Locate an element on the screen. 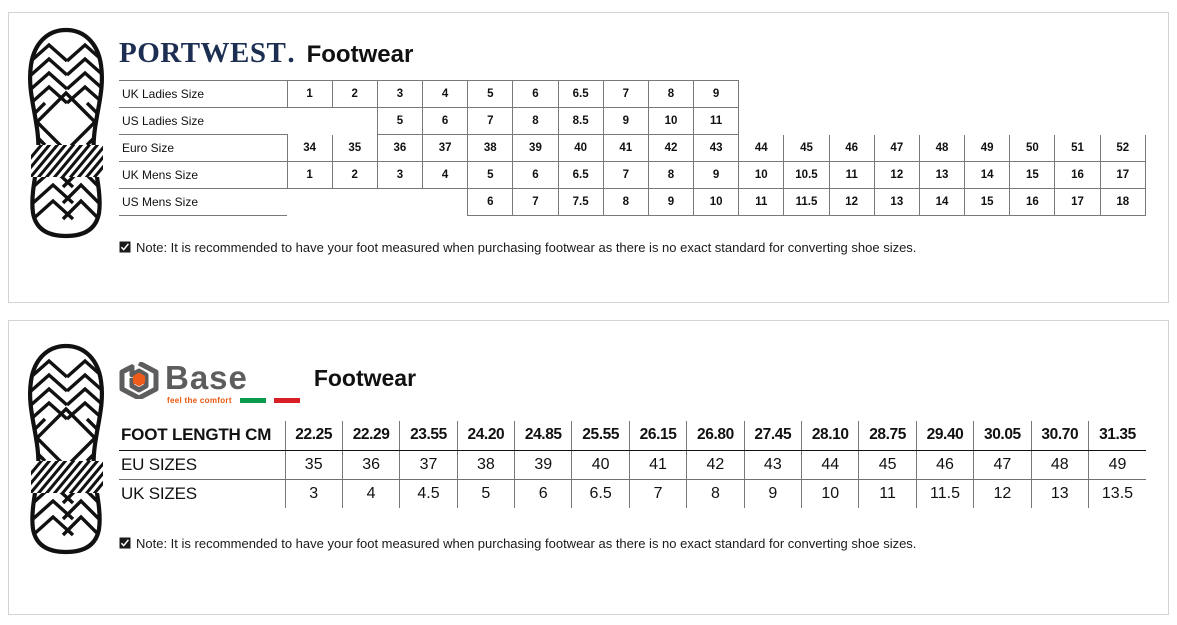  italy-flag-green-bar is located at coordinates (252, 400).